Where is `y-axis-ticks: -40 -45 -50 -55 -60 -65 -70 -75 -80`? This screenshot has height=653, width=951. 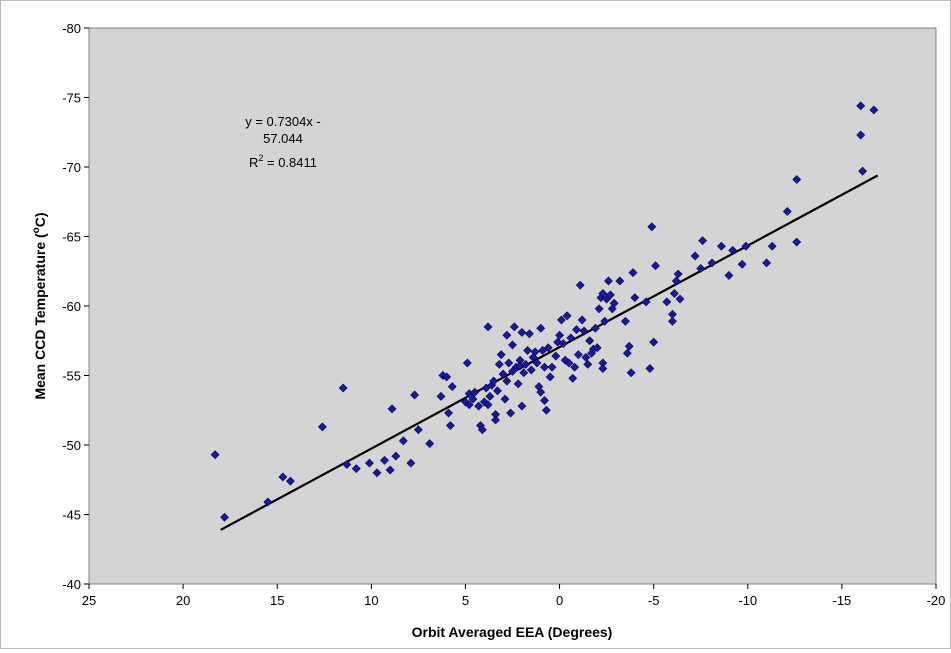 y-axis-ticks: -40 -45 -50 -55 -60 -65 -70 -75 -80 is located at coordinates (75, 306).